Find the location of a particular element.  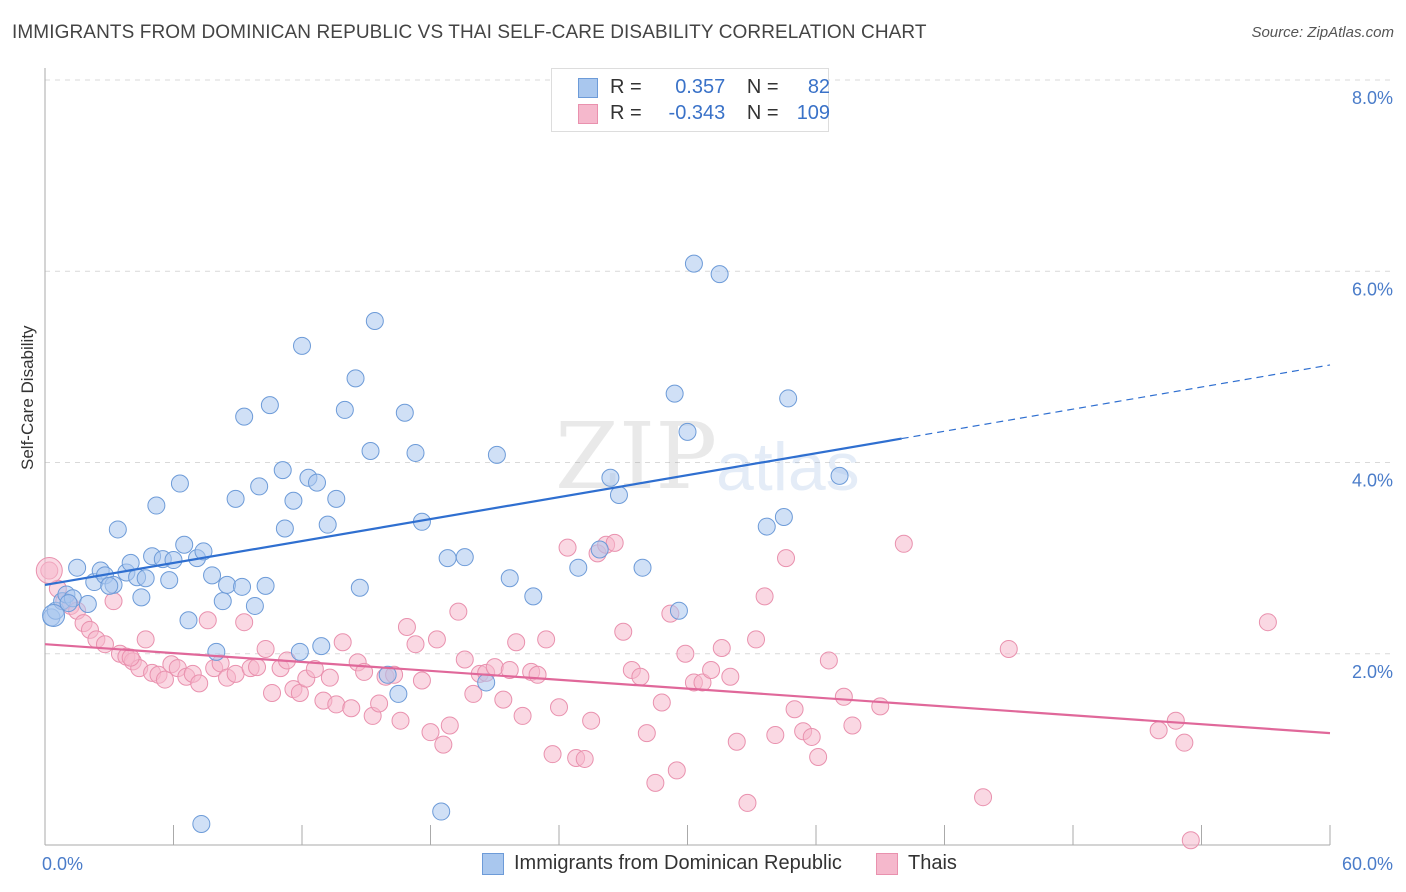

legend-r-value: -0.343 is located at coordinates (697, 113).